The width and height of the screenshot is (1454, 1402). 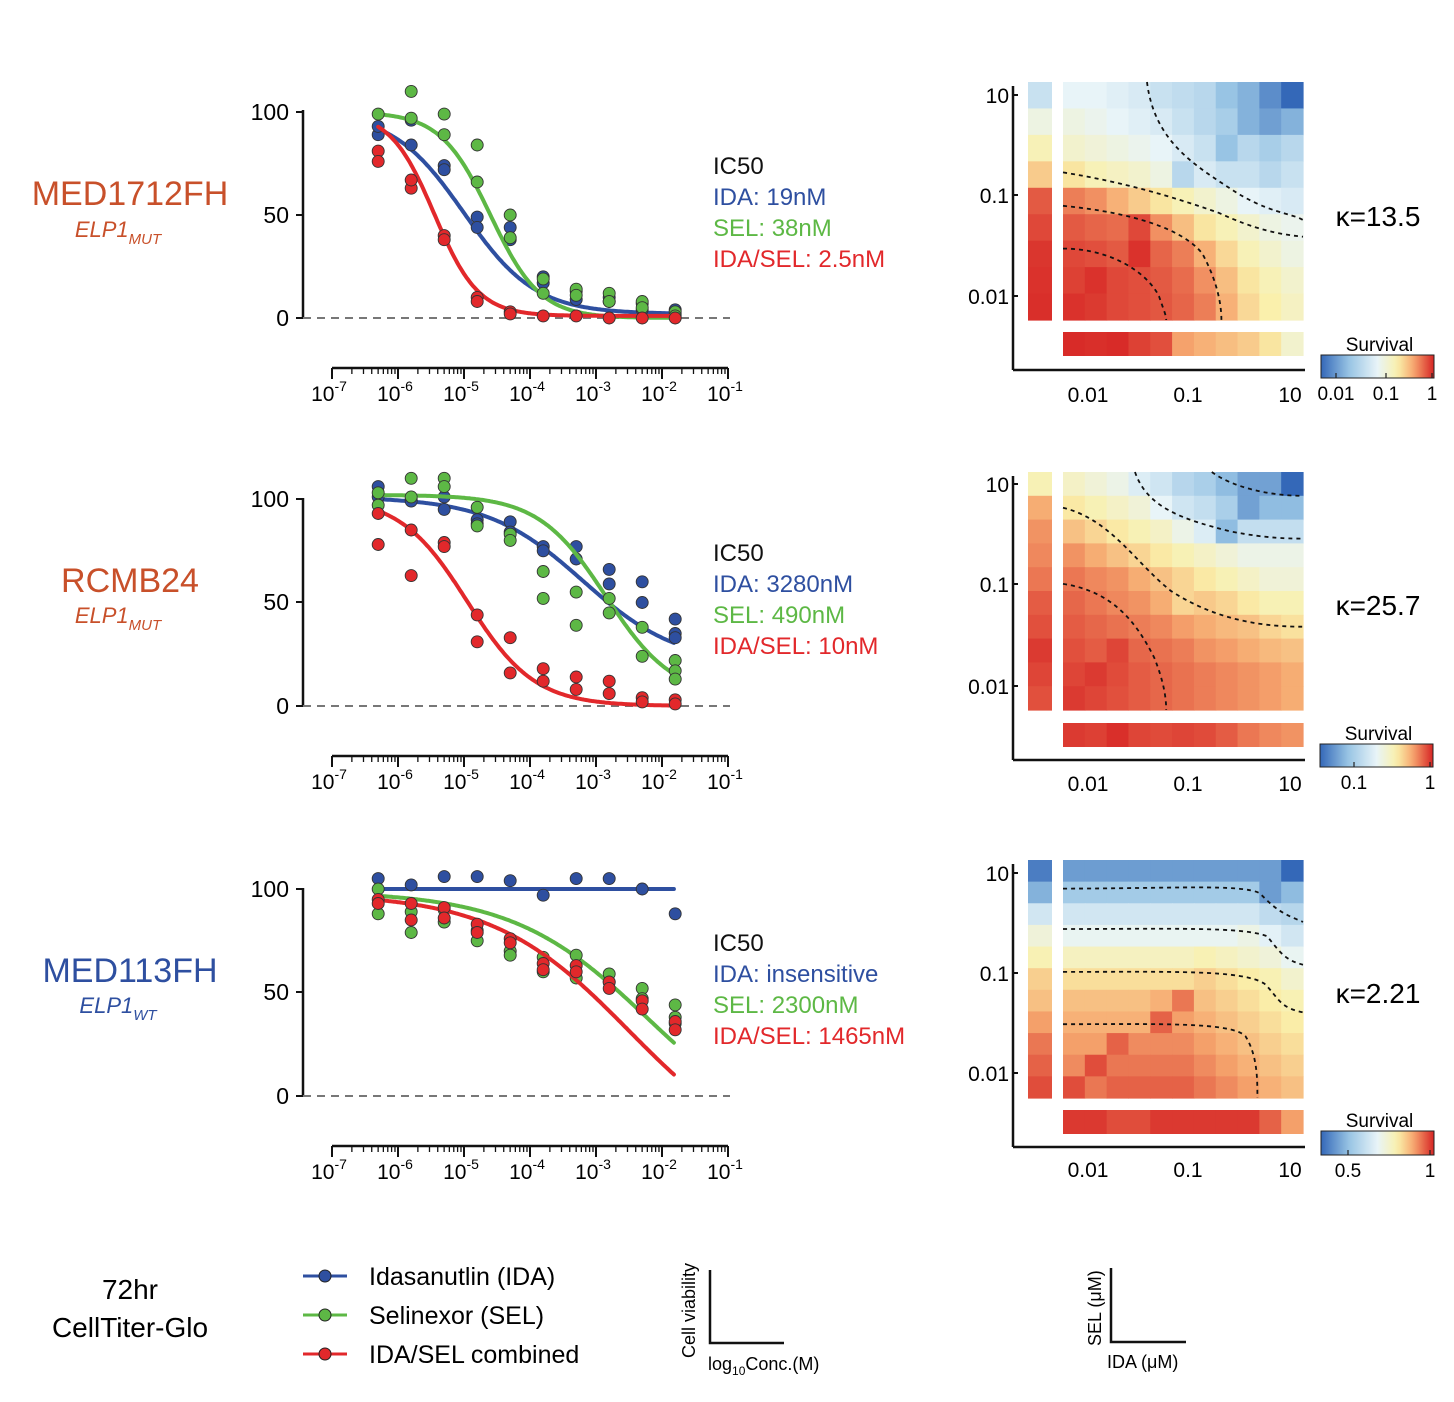 What do you see at coordinates (1183, 992) in the screenshot?
I see `isobole-contour` at bounding box center [1183, 992].